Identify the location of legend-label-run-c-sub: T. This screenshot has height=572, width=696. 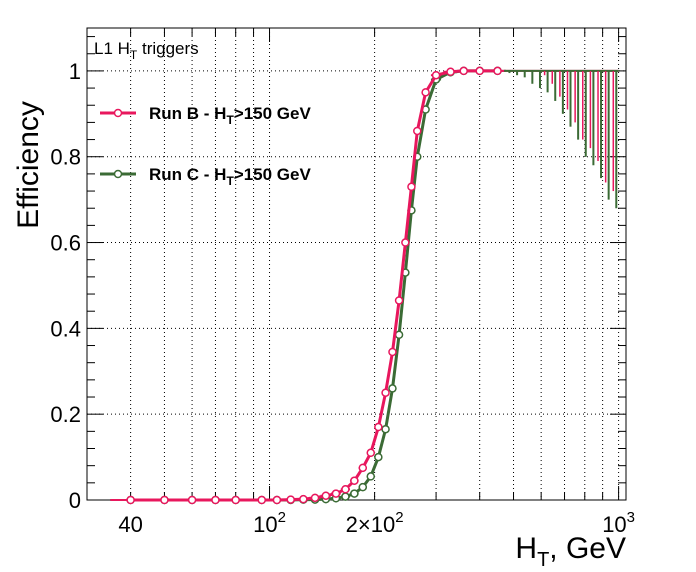
(230, 181).